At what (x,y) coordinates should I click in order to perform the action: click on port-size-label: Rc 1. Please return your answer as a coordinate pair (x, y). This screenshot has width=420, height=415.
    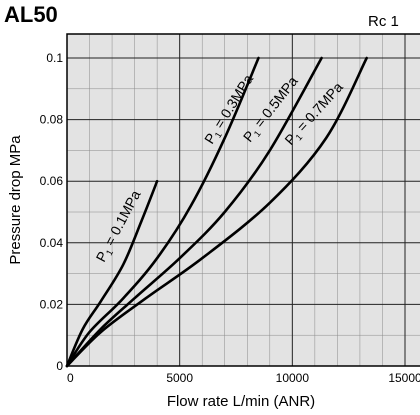
    Looking at the image, I should click on (383, 21).